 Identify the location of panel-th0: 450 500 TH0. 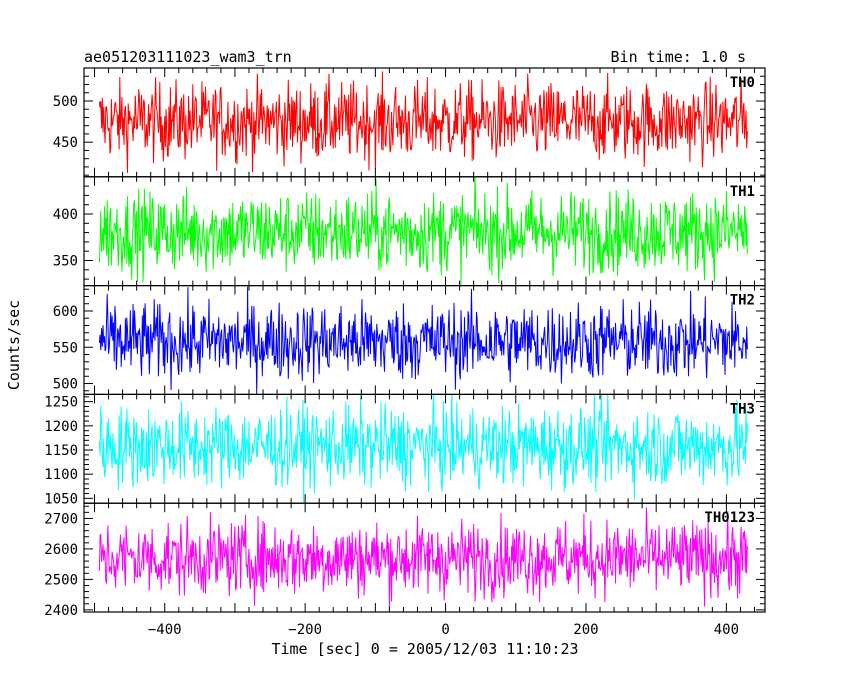
(409, 122).